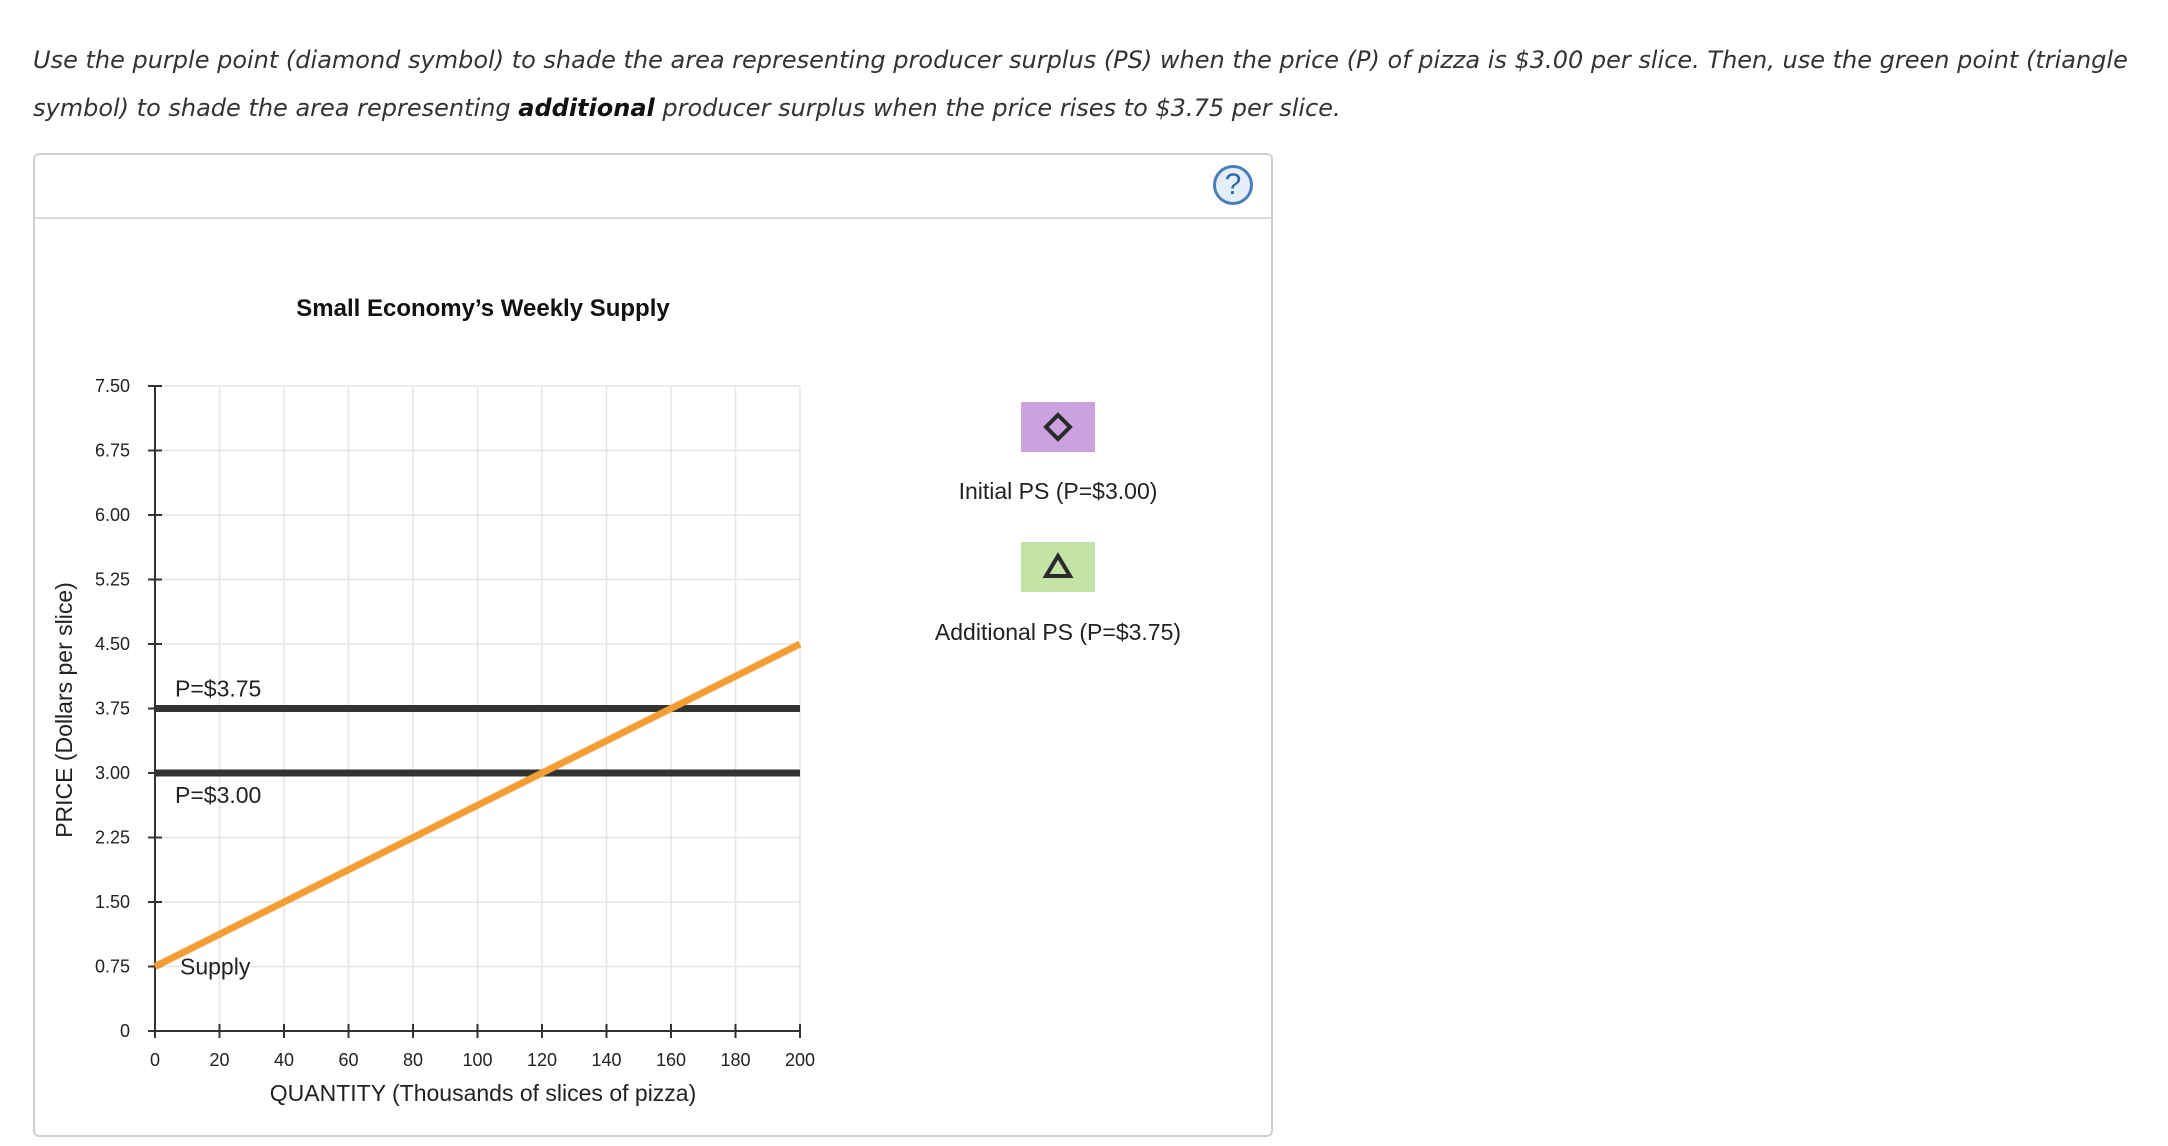  Describe the element at coordinates (219, 1060) in the screenshot. I see `x-tick-label: 20` at that location.